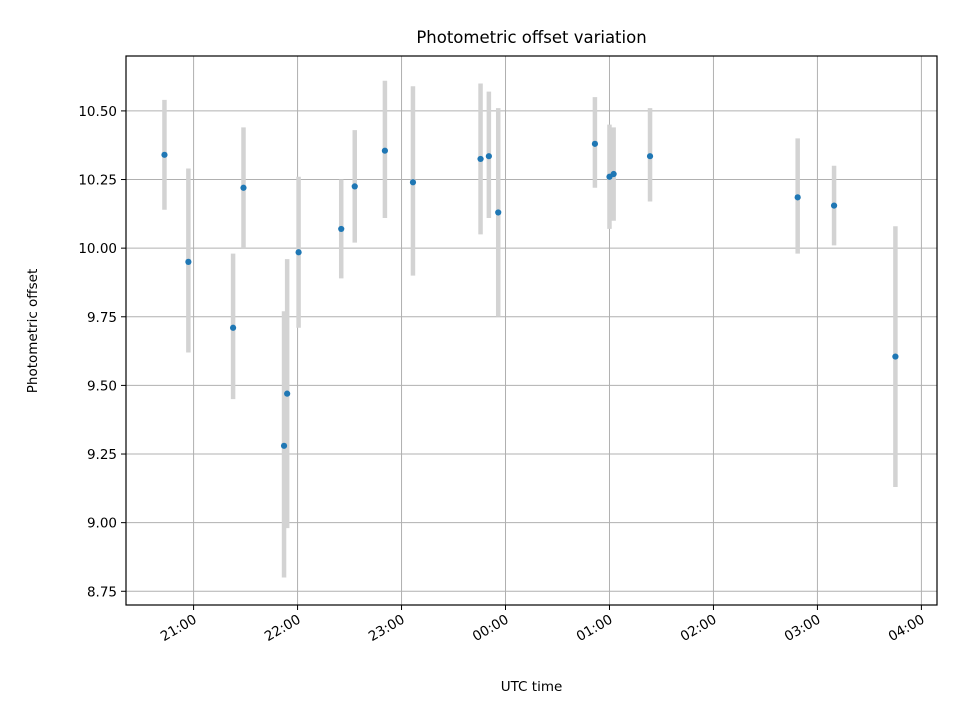 The height and width of the screenshot is (720, 960). Describe the element at coordinates (102, 592) in the screenshot. I see `y-tick-label: 8.75` at that location.